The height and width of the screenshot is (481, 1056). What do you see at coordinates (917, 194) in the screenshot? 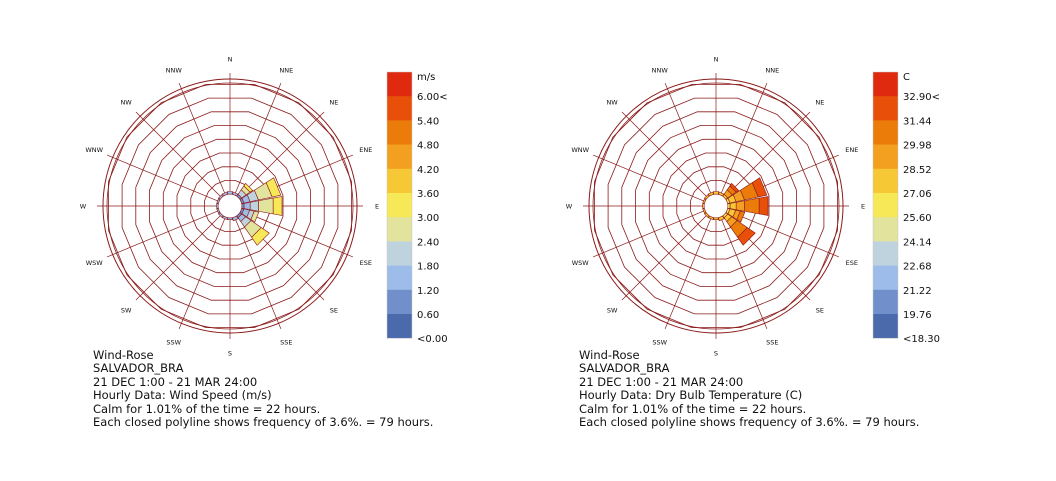
I see `legend-label: 27.06` at bounding box center [917, 194].